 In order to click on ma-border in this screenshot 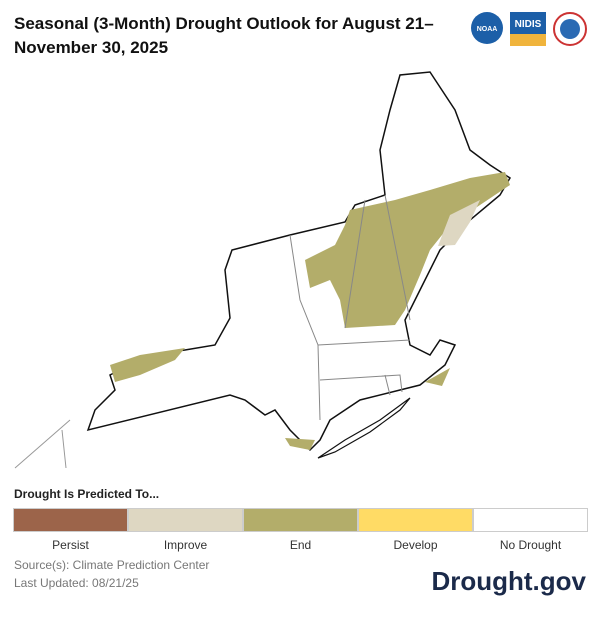, I will do `click(364, 342)`.